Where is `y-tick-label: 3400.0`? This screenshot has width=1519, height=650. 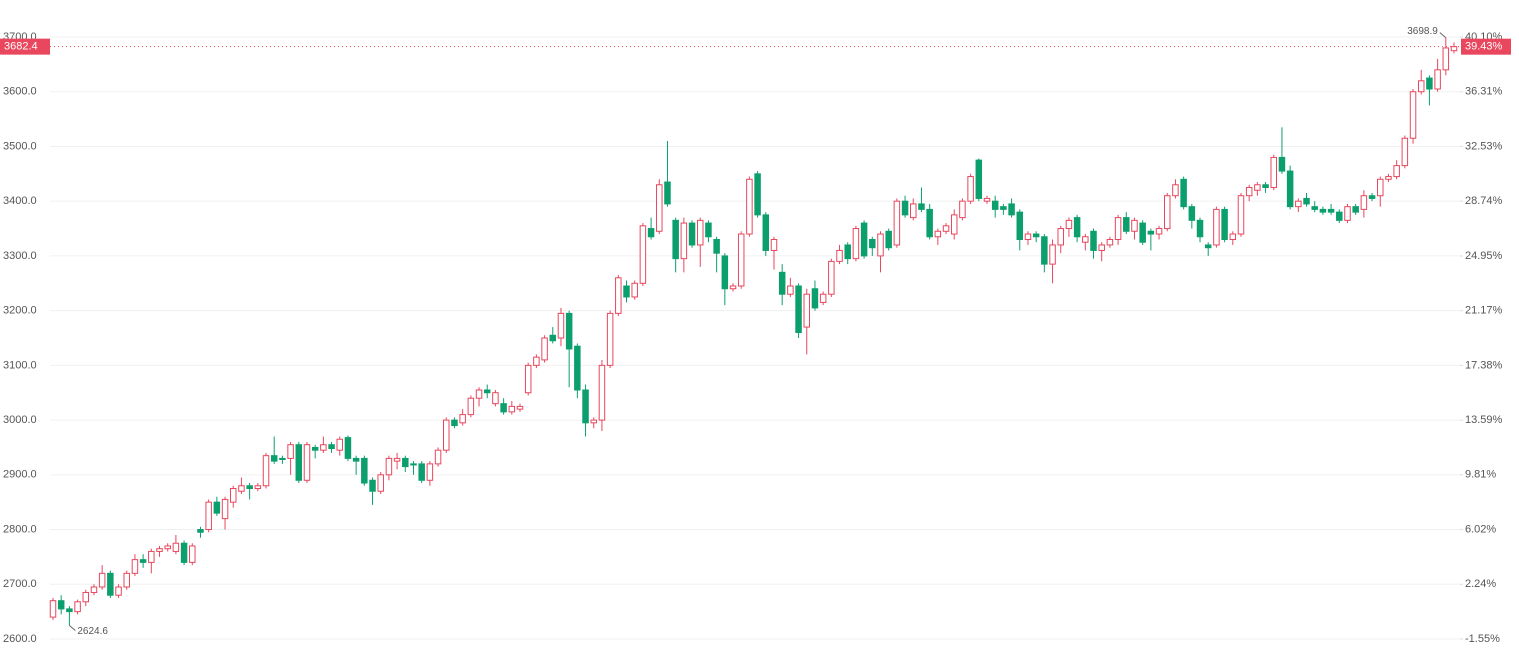 y-tick-label: 3400.0 is located at coordinates (20, 201).